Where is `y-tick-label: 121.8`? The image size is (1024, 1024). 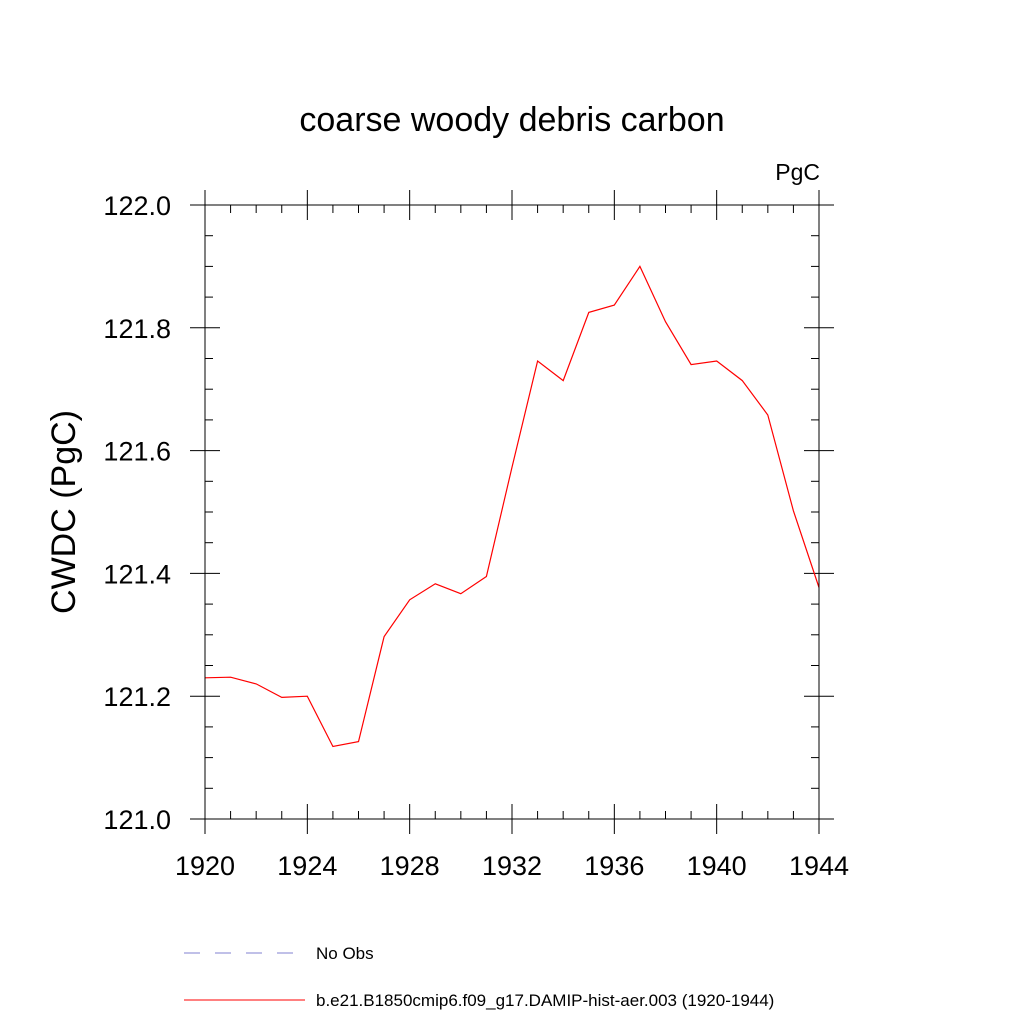
y-tick-label: 121.8 is located at coordinates (137, 329).